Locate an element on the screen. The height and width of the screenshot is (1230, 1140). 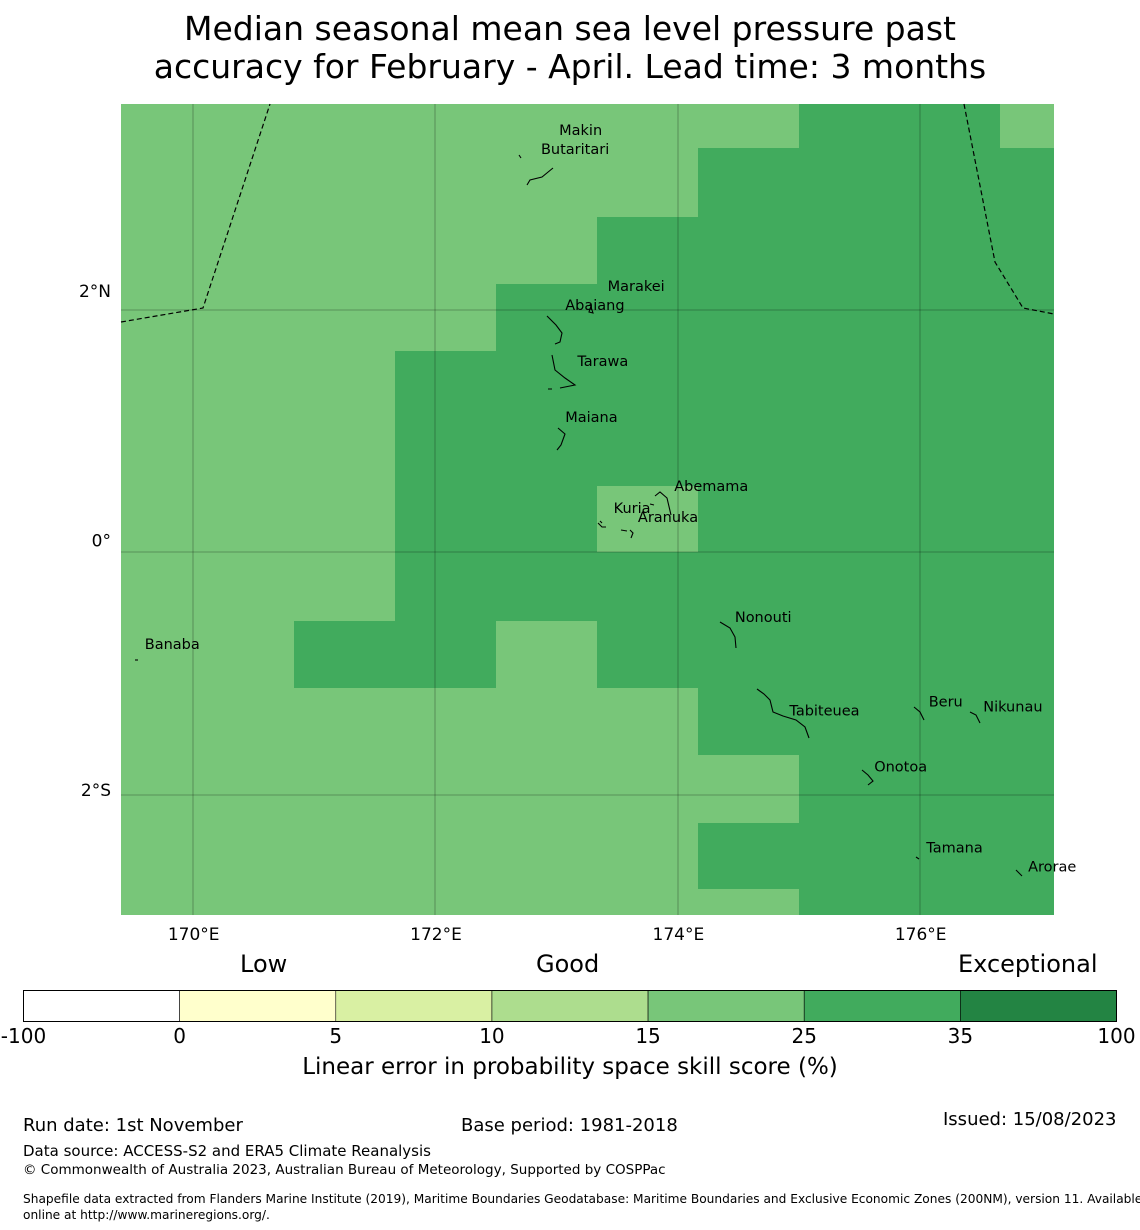
island-kuria-outline is located at coordinates (601, 524).